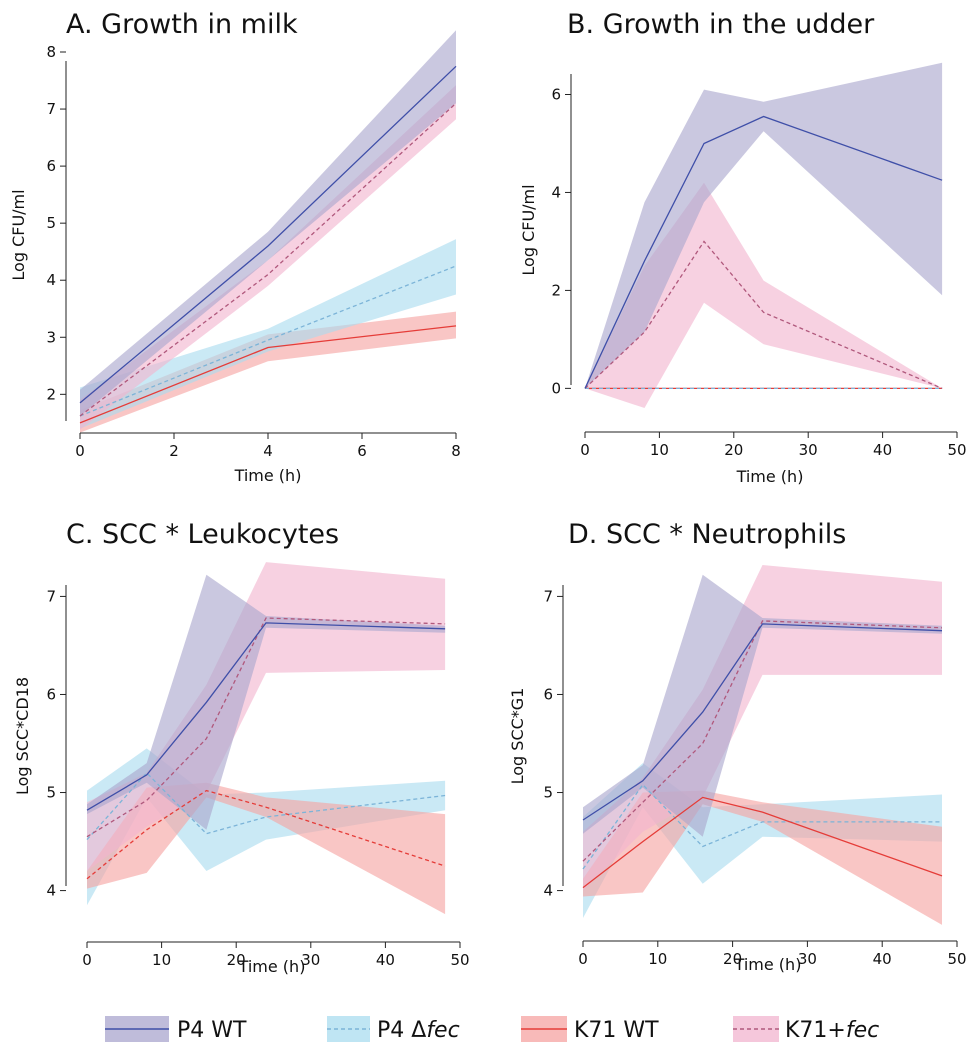  I want to click on panel-c-ylabel: Log SCC*CD18, so click(22, 736).